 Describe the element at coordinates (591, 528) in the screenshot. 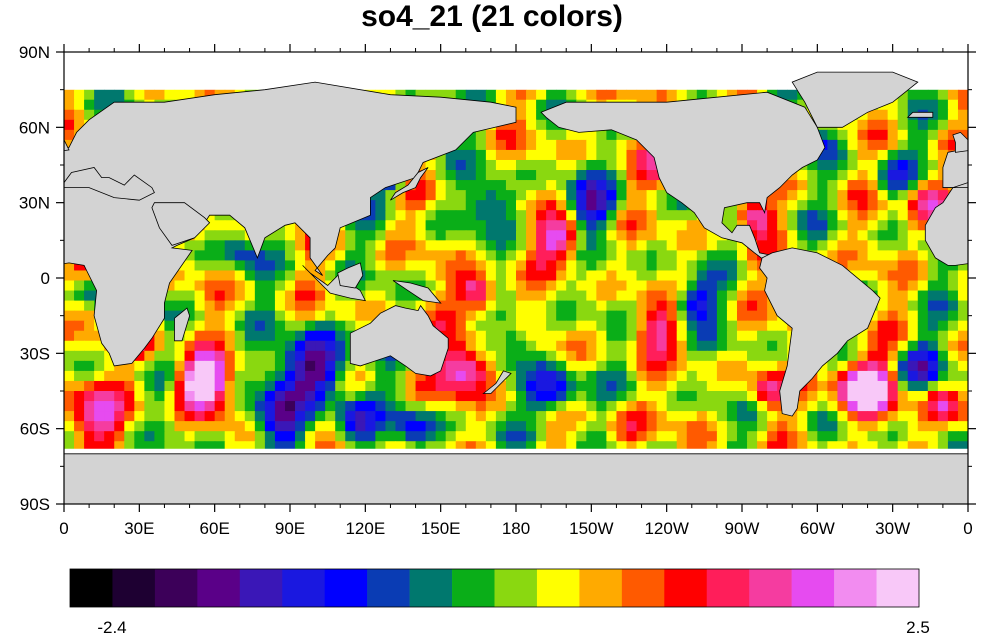

I see `lon-label: 150W` at that location.